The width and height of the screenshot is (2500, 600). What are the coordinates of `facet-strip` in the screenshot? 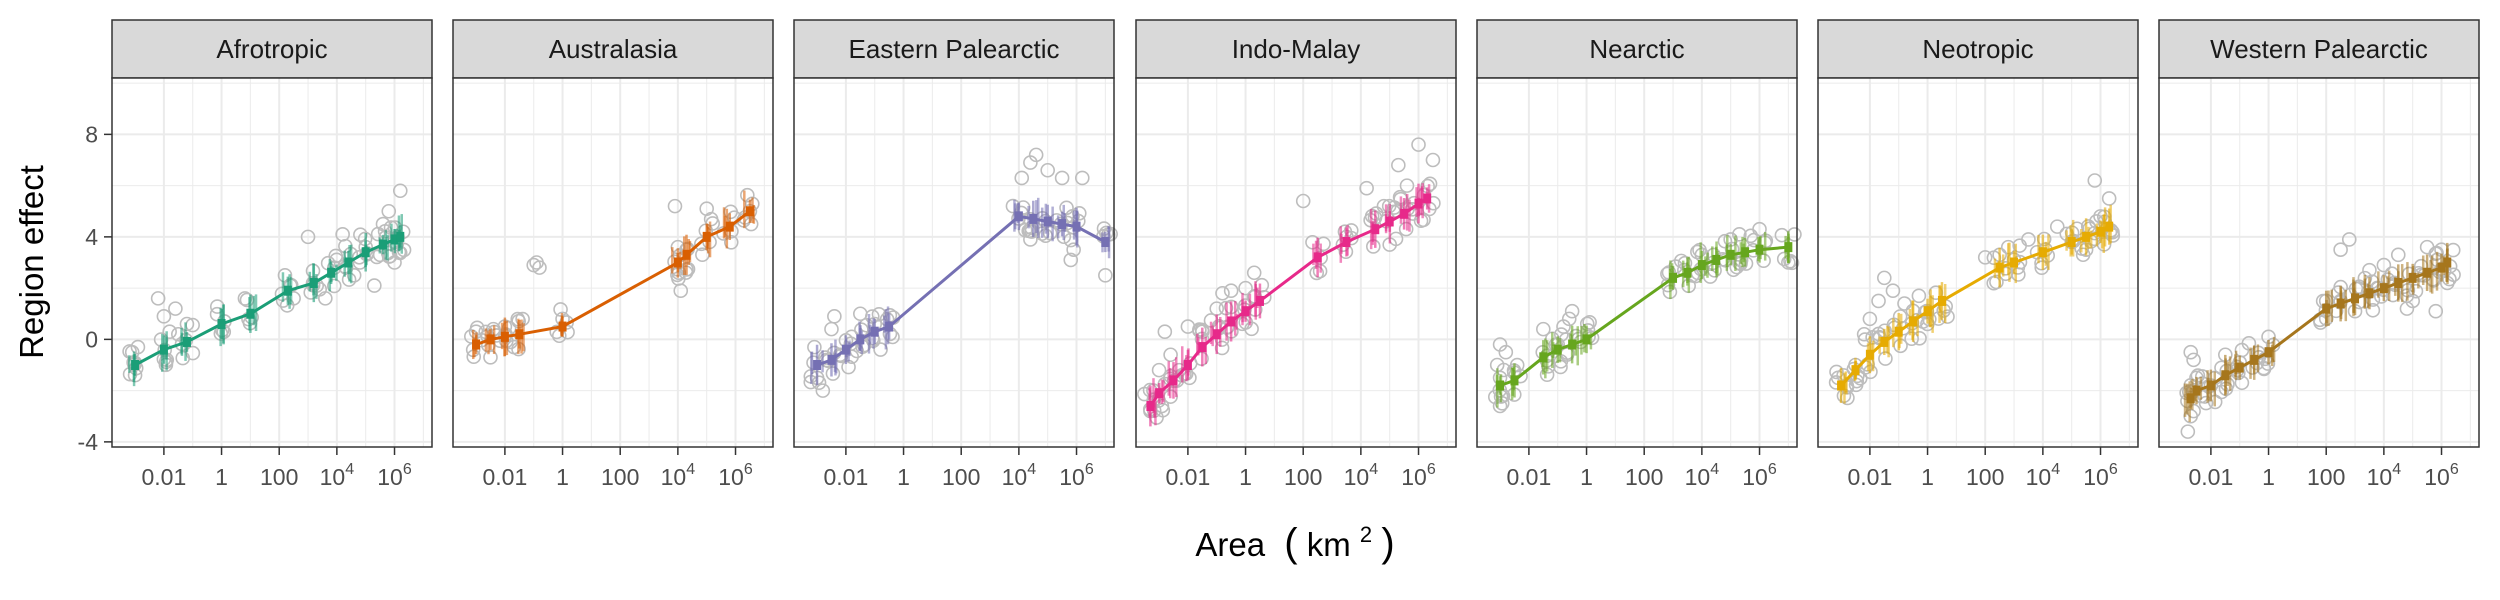 It's located at (613, 49).